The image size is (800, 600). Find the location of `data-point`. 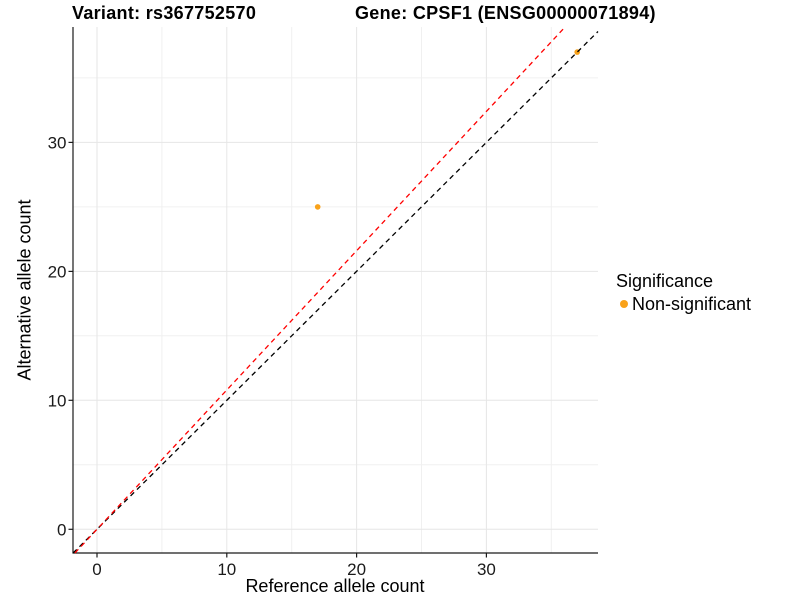

data-point is located at coordinates (317, 207).